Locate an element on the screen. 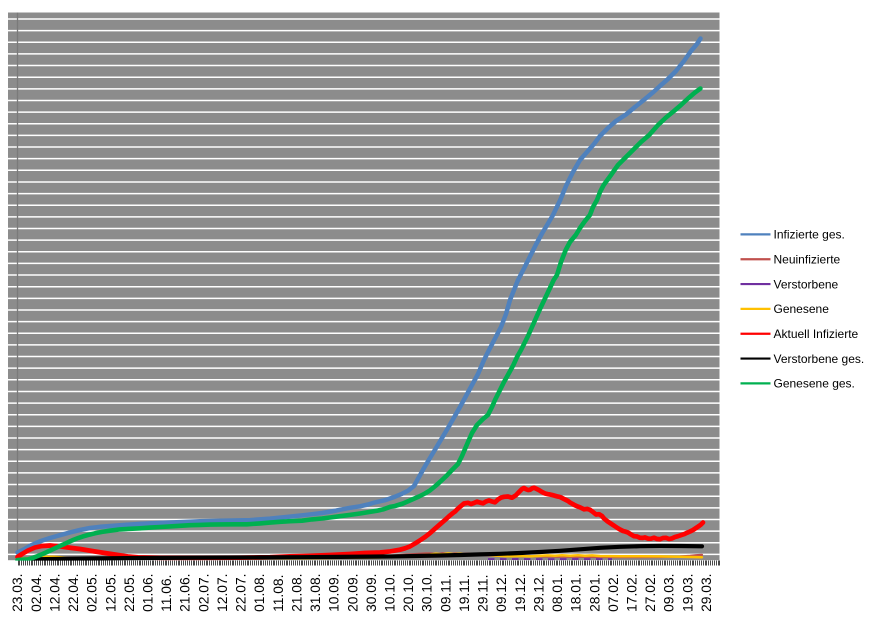 The width and height of the screenshot is (872, 633). svg-text: 29.12. is located at coordinates (538, 593).